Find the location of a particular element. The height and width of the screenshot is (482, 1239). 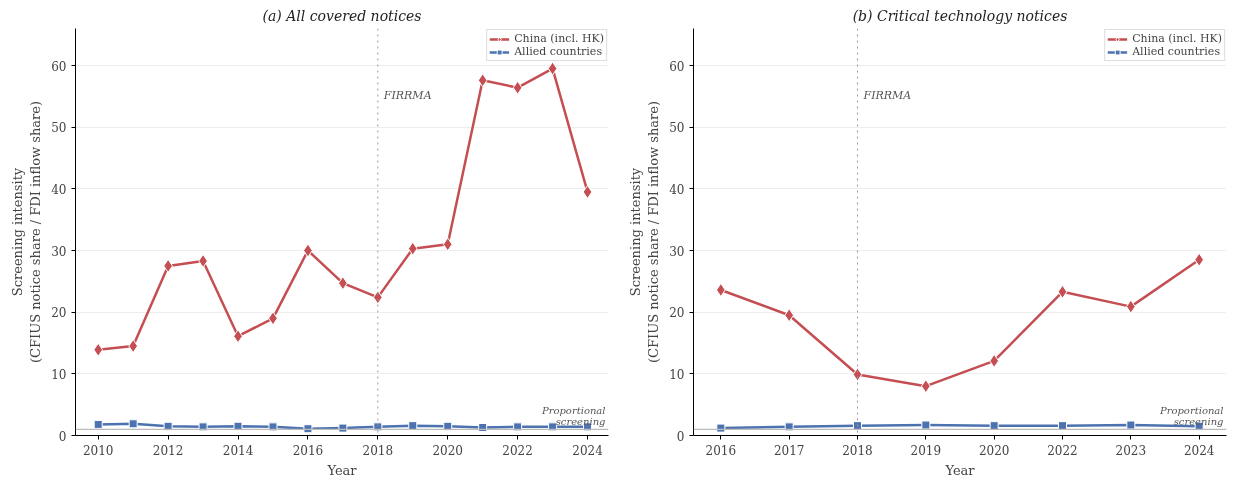

x-tick-label: 2010 is located at coordinates (98, 450).